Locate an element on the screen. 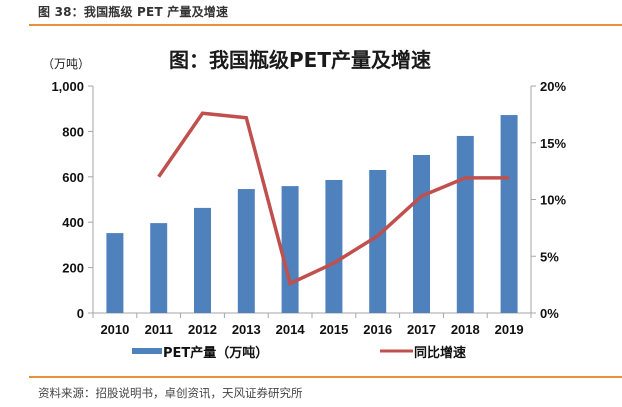 The width and height of the screenshot is (622, 407). legend-bar-swatch is located at coordinates (147, 351).